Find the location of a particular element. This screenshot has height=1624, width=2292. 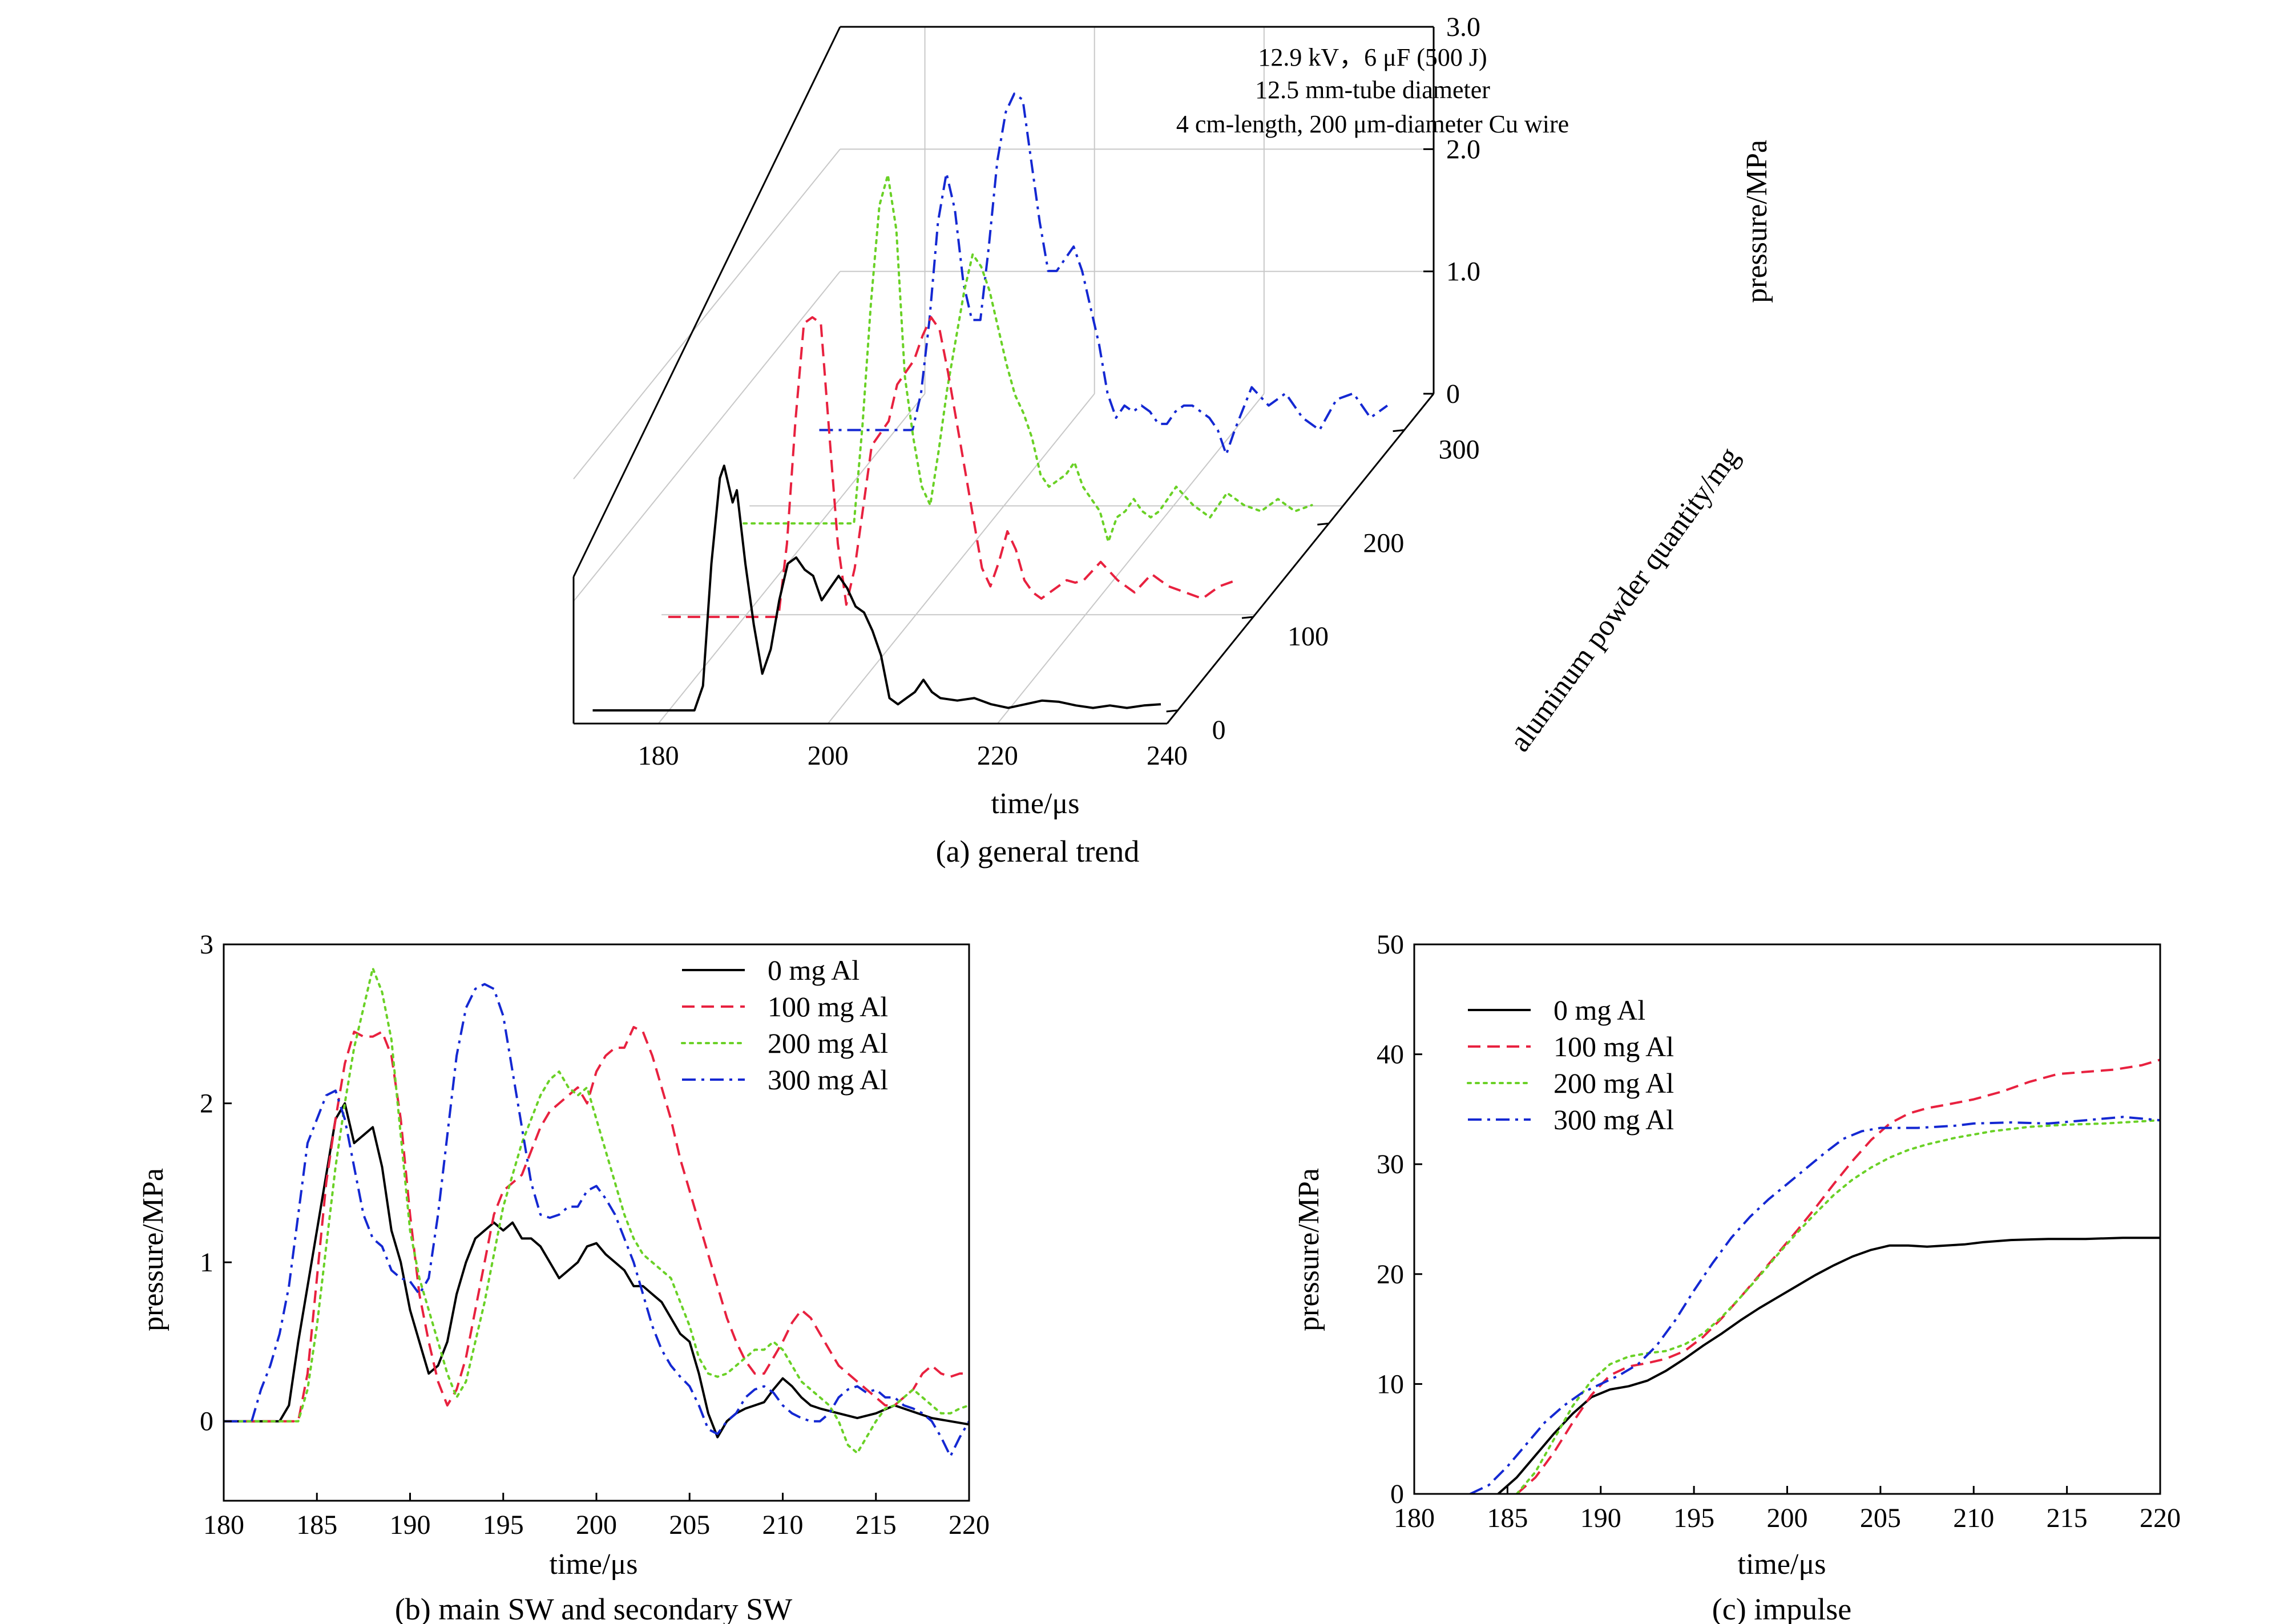

panel-a-z-tick-label-1: 1.0 is located at coordinates (1463, 272).